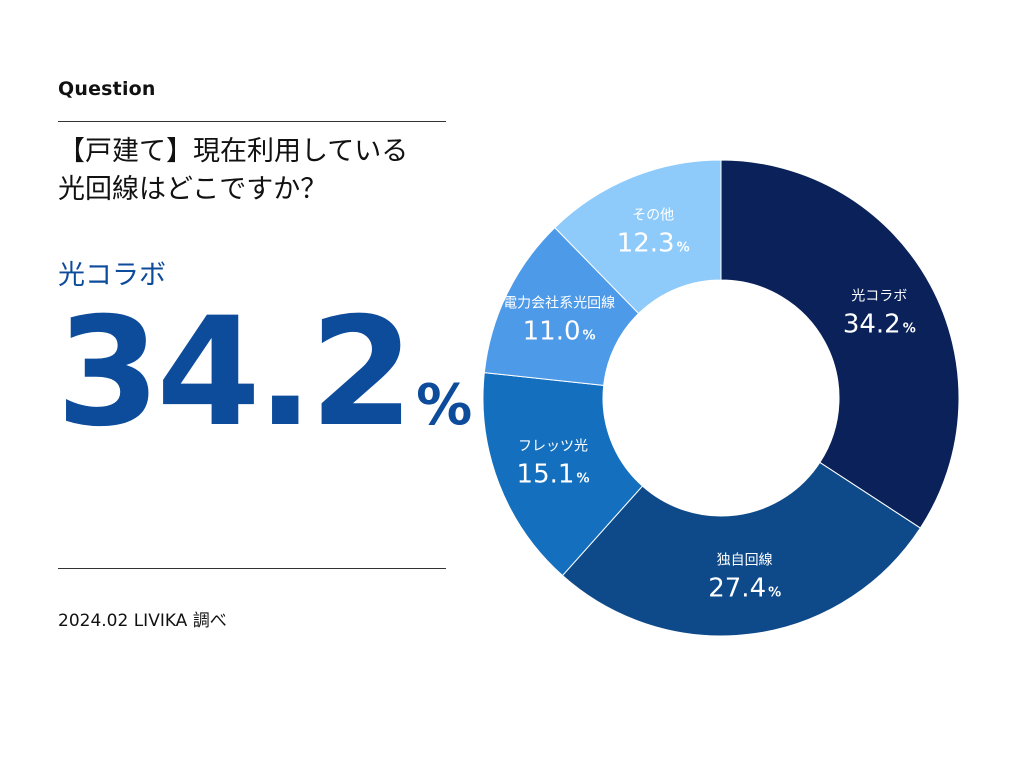 This screenshot has width=1024, height=768. What do you see at coordinates (653, 243) in the screenshot?
I see `slice-value-label: 12.3%` at bounding box center [653, 243].